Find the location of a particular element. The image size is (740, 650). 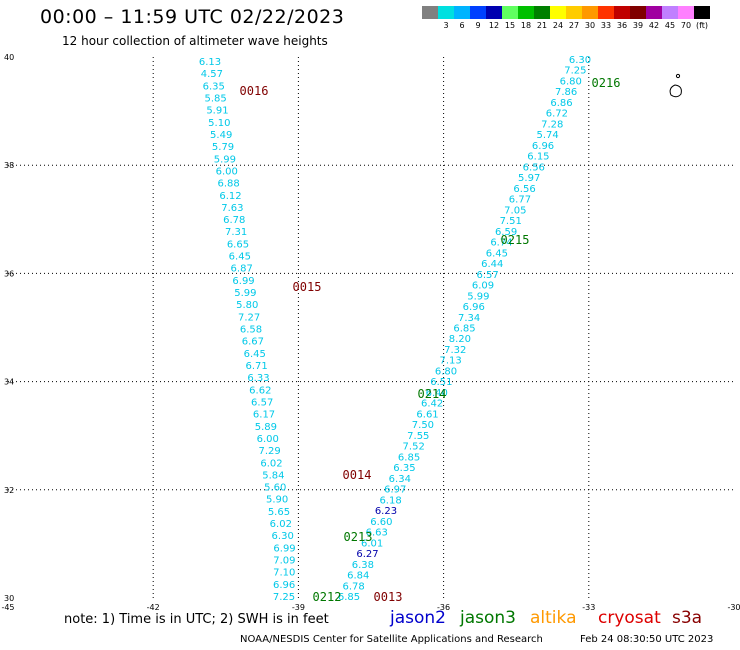

wave-height-value: 6.13 is located at coordinates (210, 62).